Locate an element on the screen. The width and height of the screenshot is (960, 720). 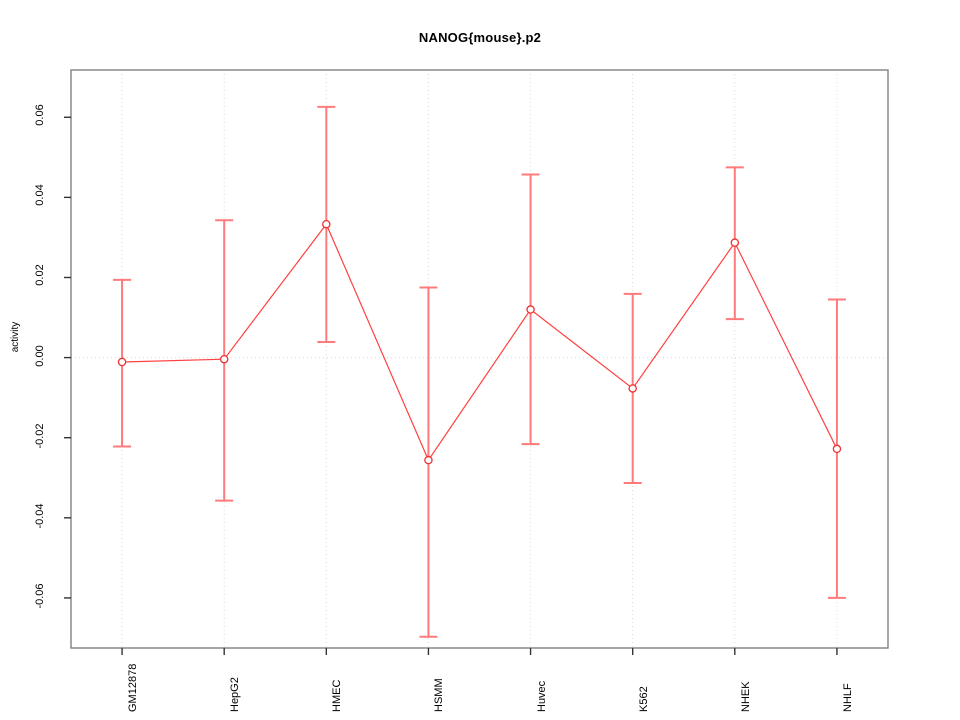
chart-title: NANOG{mouse}.p2 is located at coordinates (480, 37).